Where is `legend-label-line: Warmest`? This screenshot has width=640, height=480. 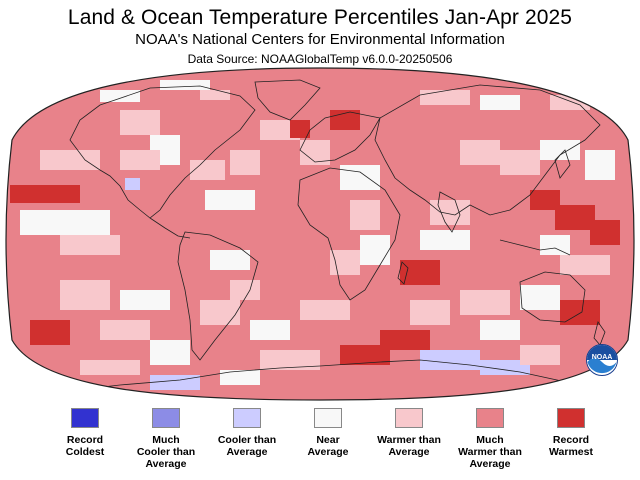
legend-label-line: Warmest is located at coordinates (571, 452).